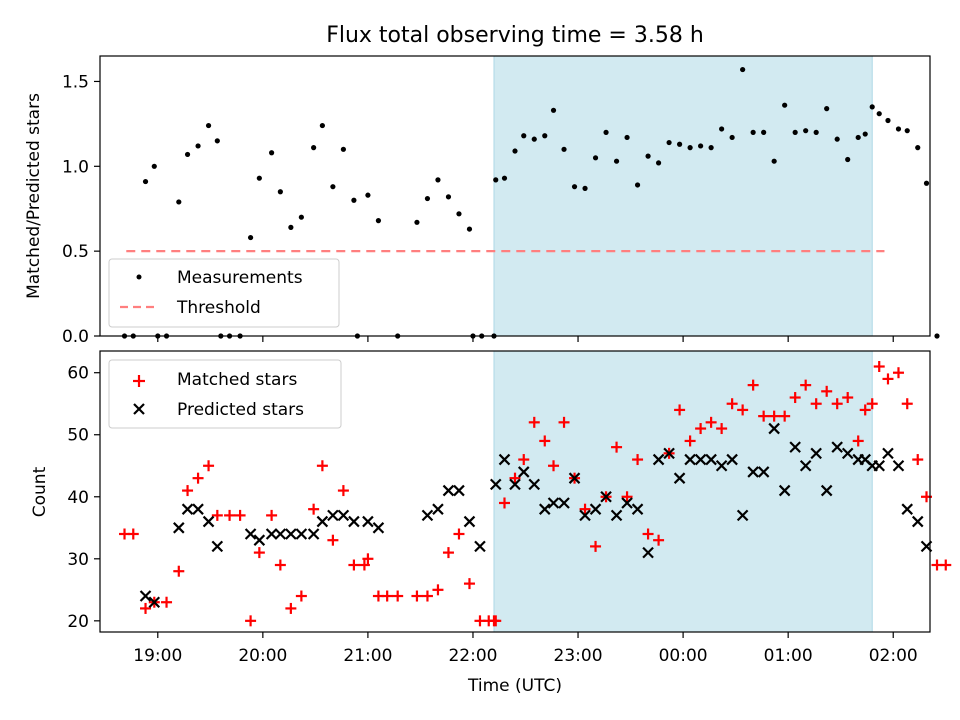 The width and height of the screenshot is (960, 720). I want to click on x-tick-label: 23:00, so click(578, 656).